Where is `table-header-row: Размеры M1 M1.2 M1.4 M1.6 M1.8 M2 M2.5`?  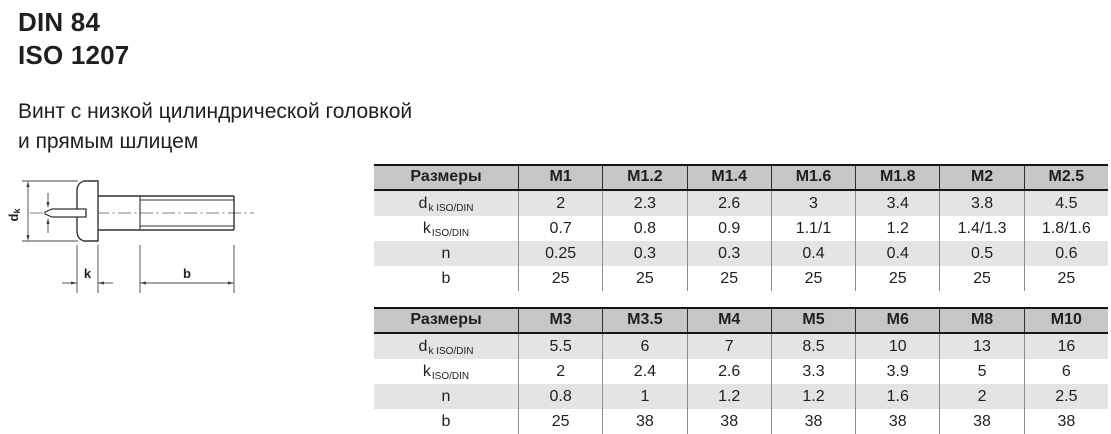 table-header-row: Размеры M1 M1.2 M1.4 M1.6 M1.8 M2 M2.5 is located at coordinates (741, 177).